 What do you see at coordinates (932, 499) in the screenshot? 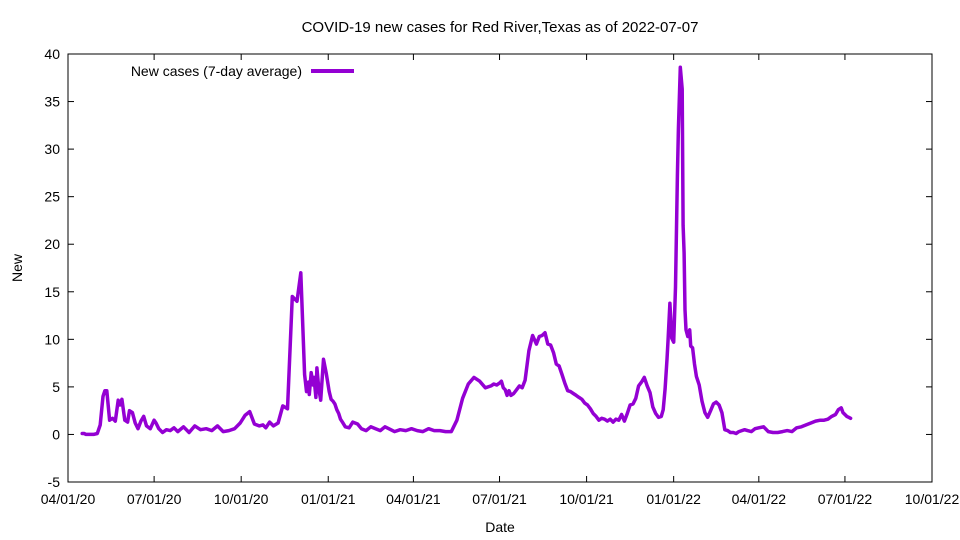
I see `x-tick-label: 10/01/22` at bounding box center [932, 499].